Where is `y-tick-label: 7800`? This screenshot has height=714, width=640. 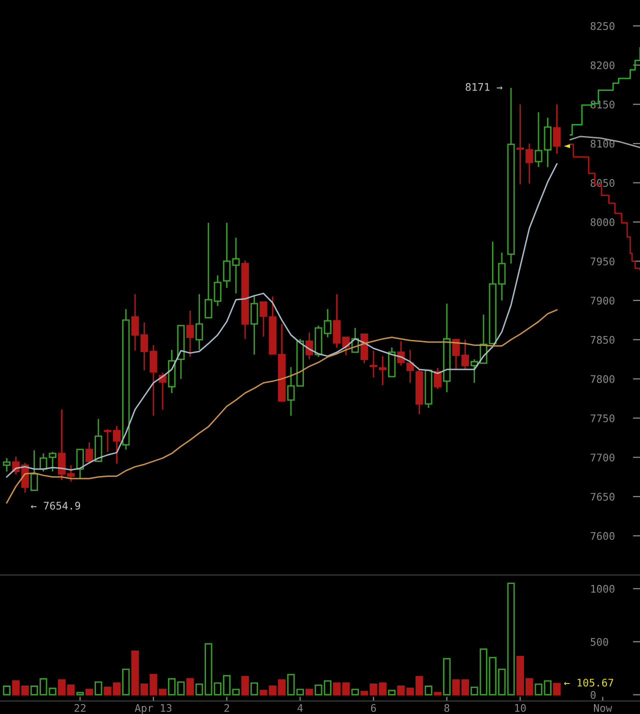
y-tick-label: 7800 is located at coordinates (602, 379).